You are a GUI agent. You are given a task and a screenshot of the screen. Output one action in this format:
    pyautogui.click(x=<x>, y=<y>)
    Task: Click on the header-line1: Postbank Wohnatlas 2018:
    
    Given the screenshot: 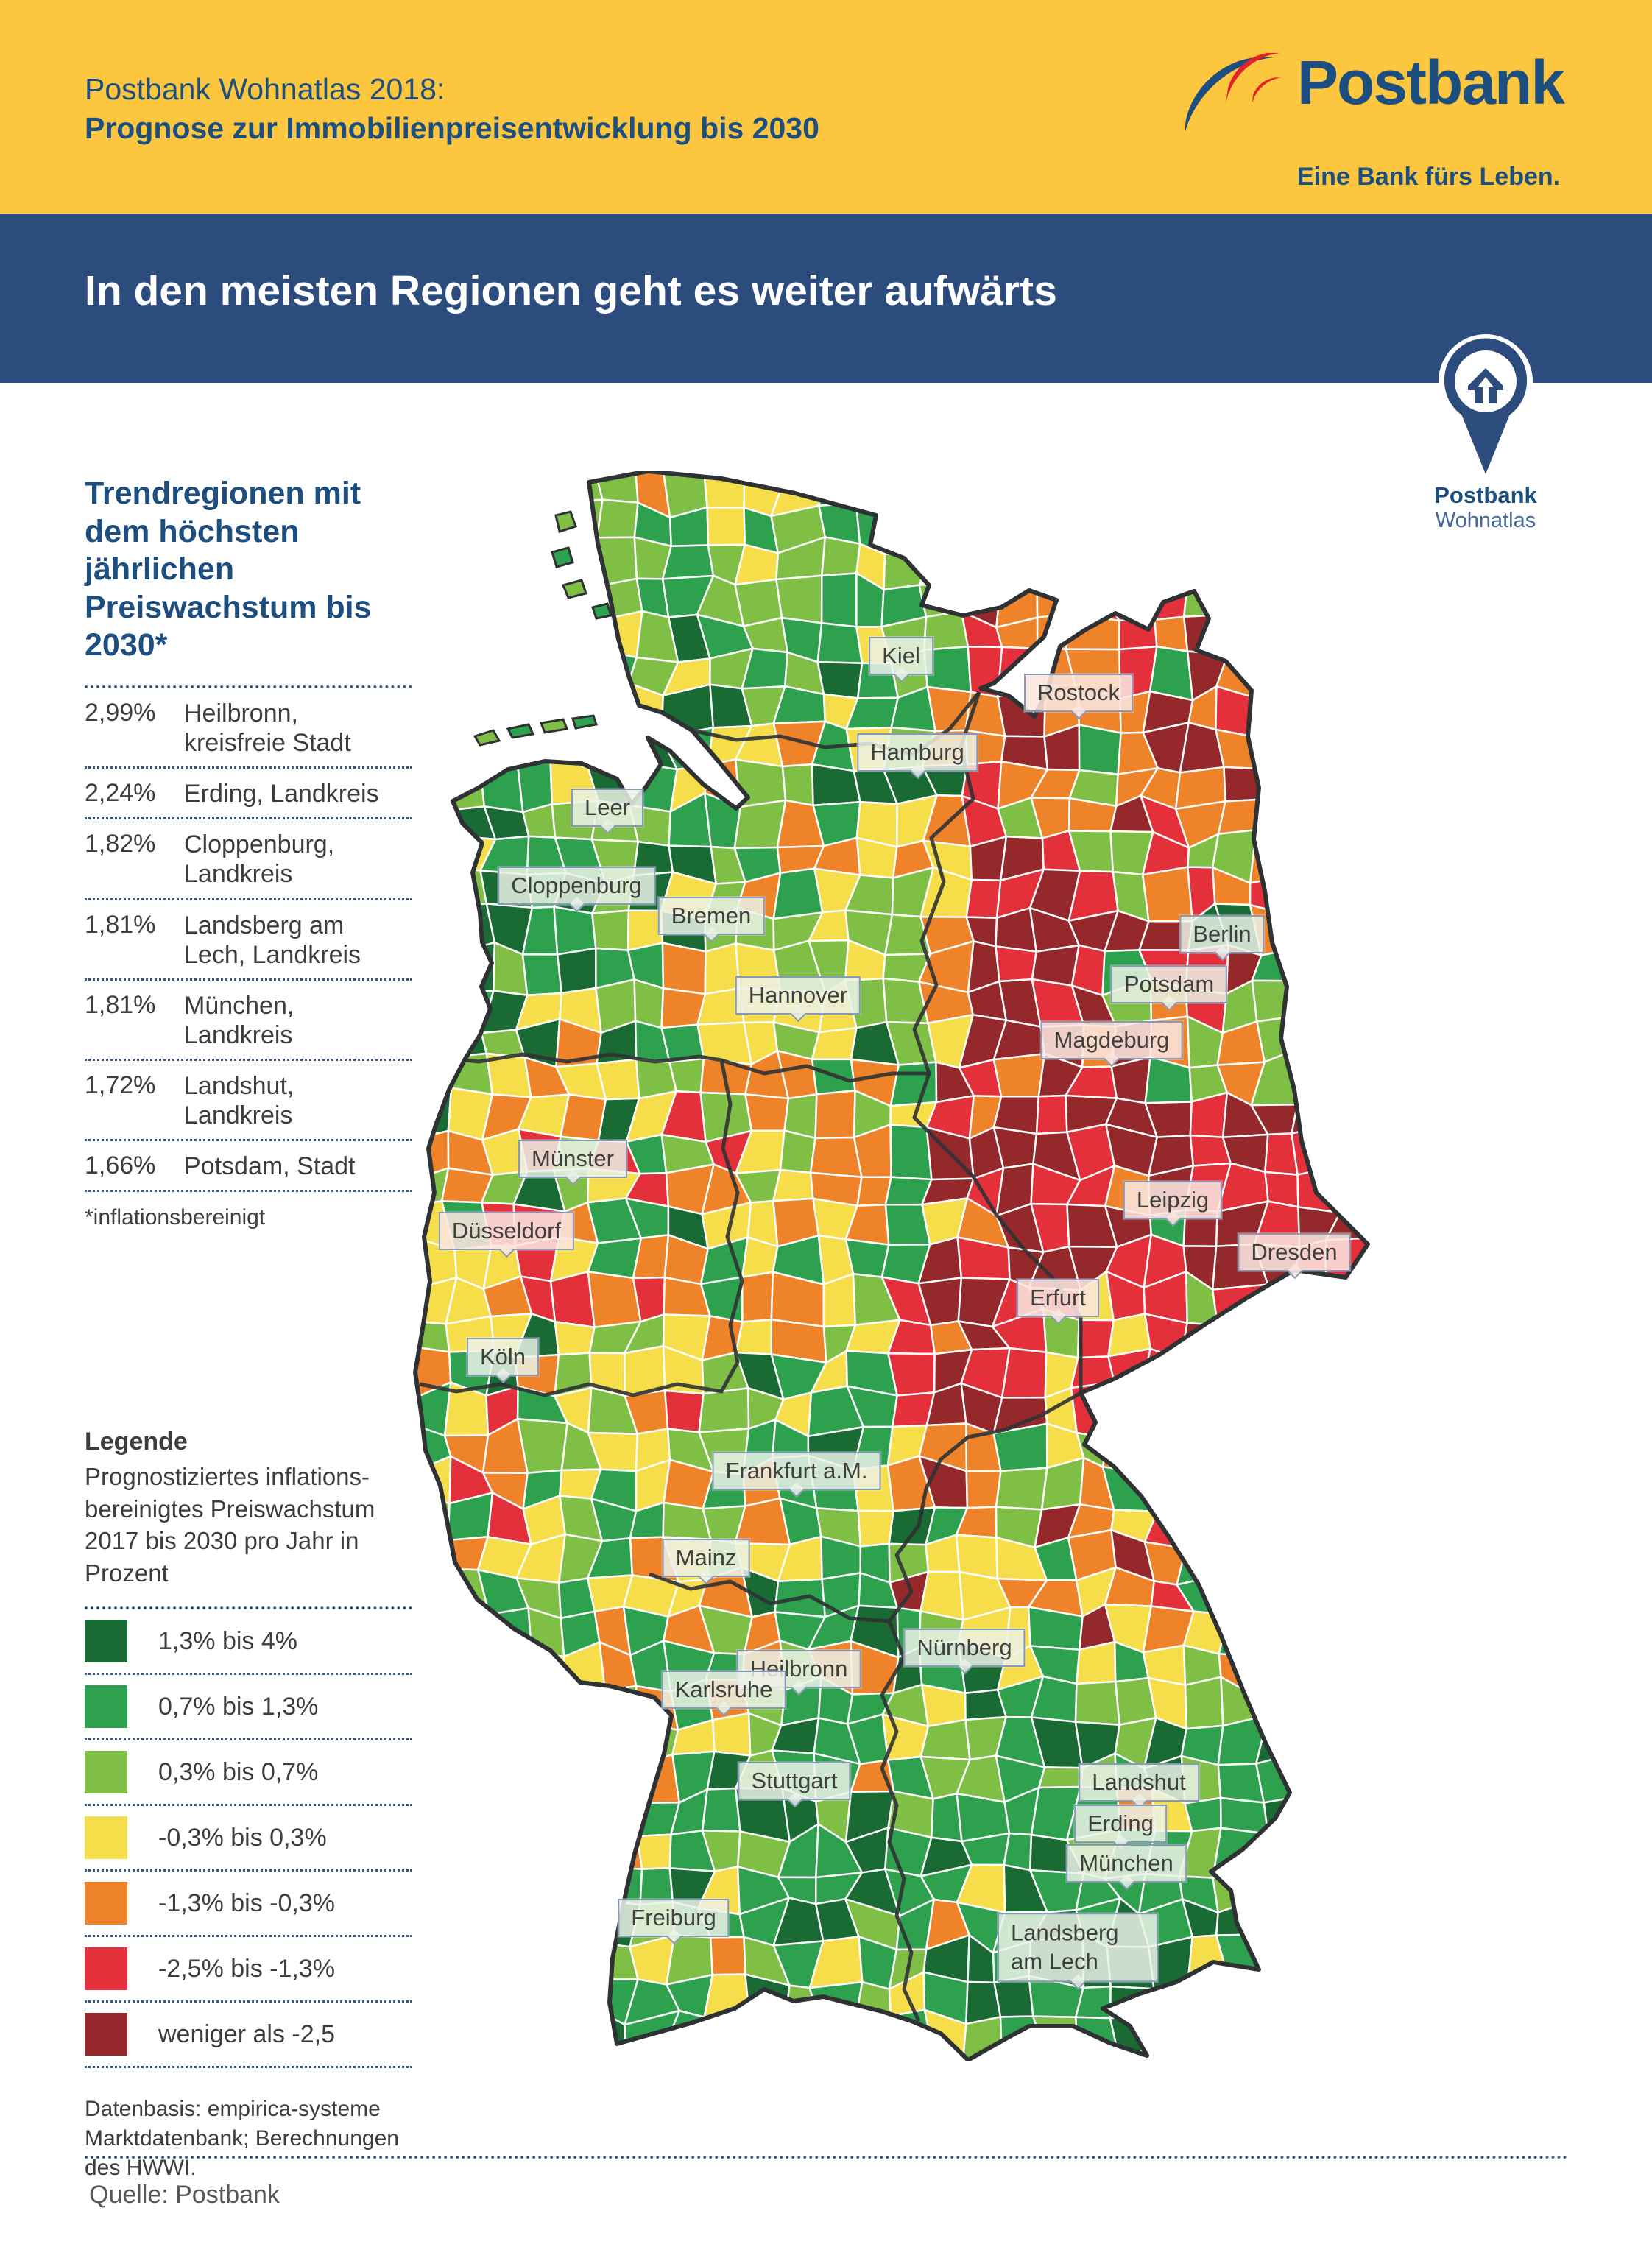 What is the action you would take?
    pyautogui.click(x=265, y=89)
    